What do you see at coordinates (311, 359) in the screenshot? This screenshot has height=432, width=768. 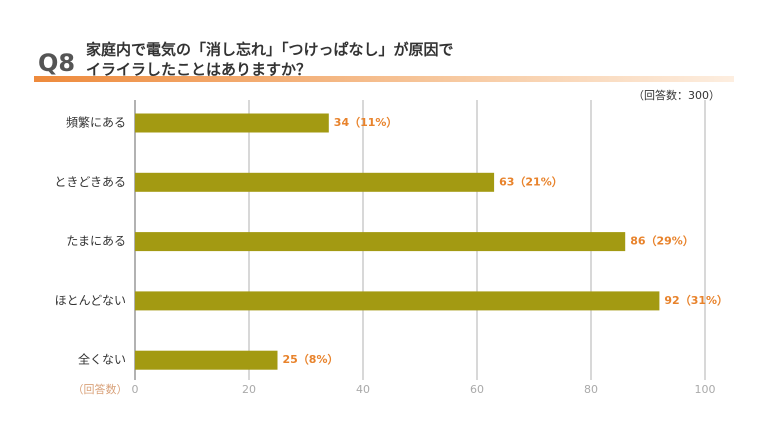 I see `value-label: 25（8%）` at bounding box center [311, 359].